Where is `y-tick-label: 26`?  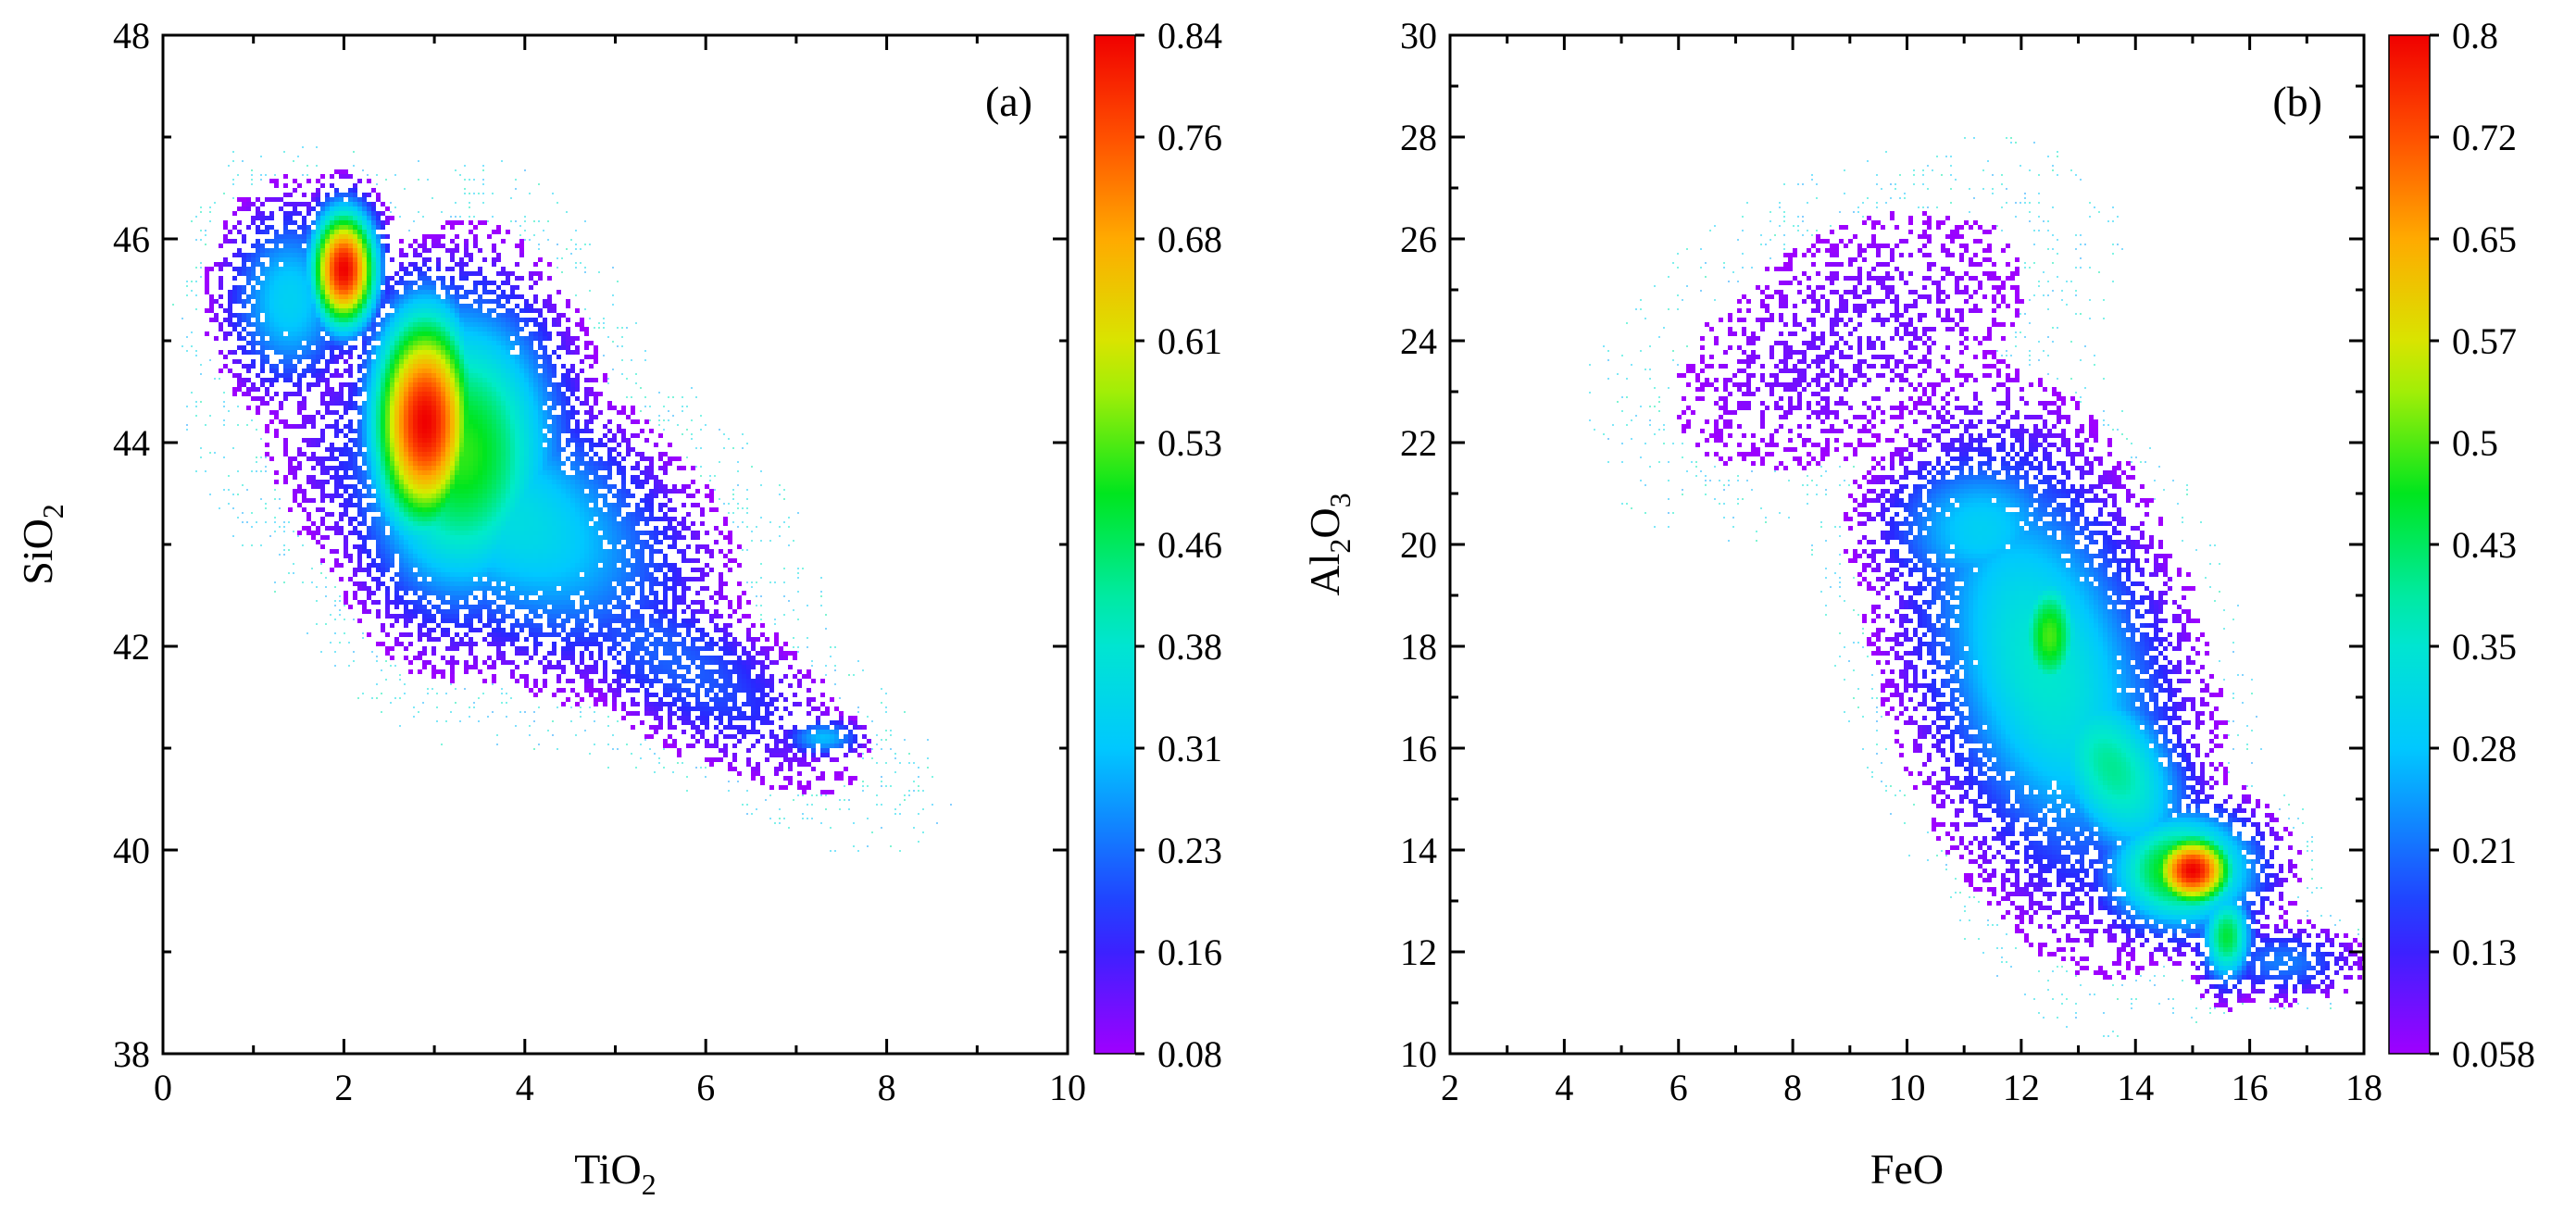
y-tick-label: 26 is located at coordinates (1419, 240).